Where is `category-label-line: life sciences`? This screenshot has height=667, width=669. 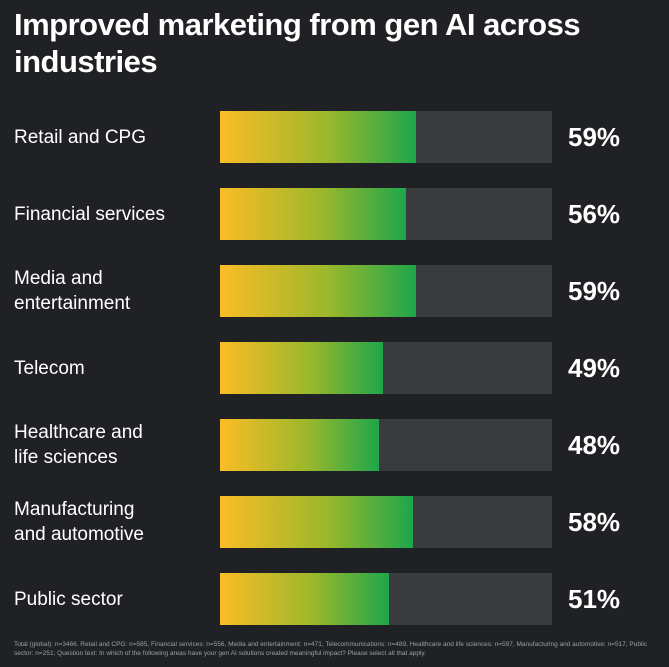 category-label-line: life sciences is located at coordinates (66, 457).